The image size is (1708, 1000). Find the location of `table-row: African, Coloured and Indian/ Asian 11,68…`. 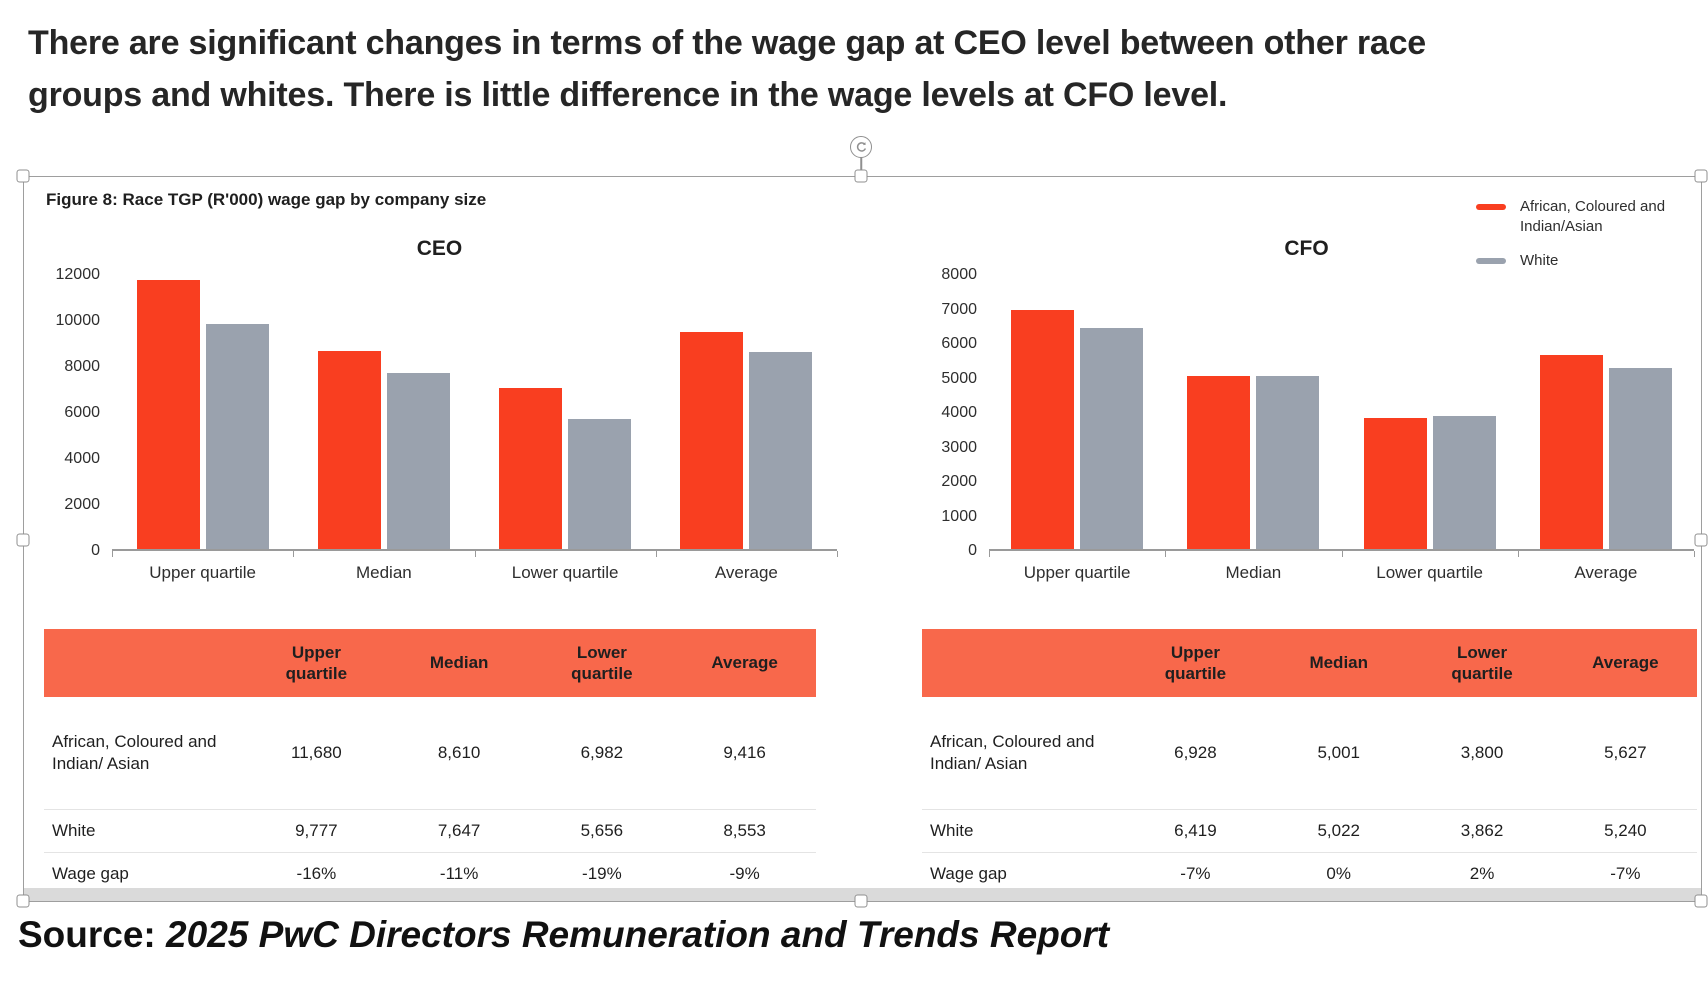

table-row: African, Coloured and Indian/ Asian 11,68… is located at coordinates (430, 753).